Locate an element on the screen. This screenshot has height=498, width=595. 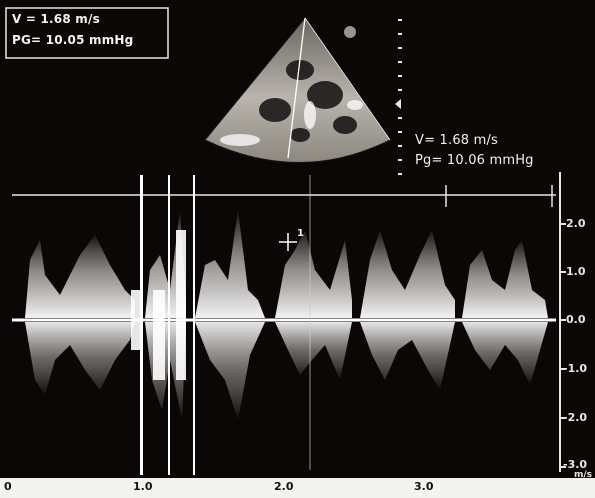
velocity-tick-label: -3.0 is located at coordinates (575, 464).